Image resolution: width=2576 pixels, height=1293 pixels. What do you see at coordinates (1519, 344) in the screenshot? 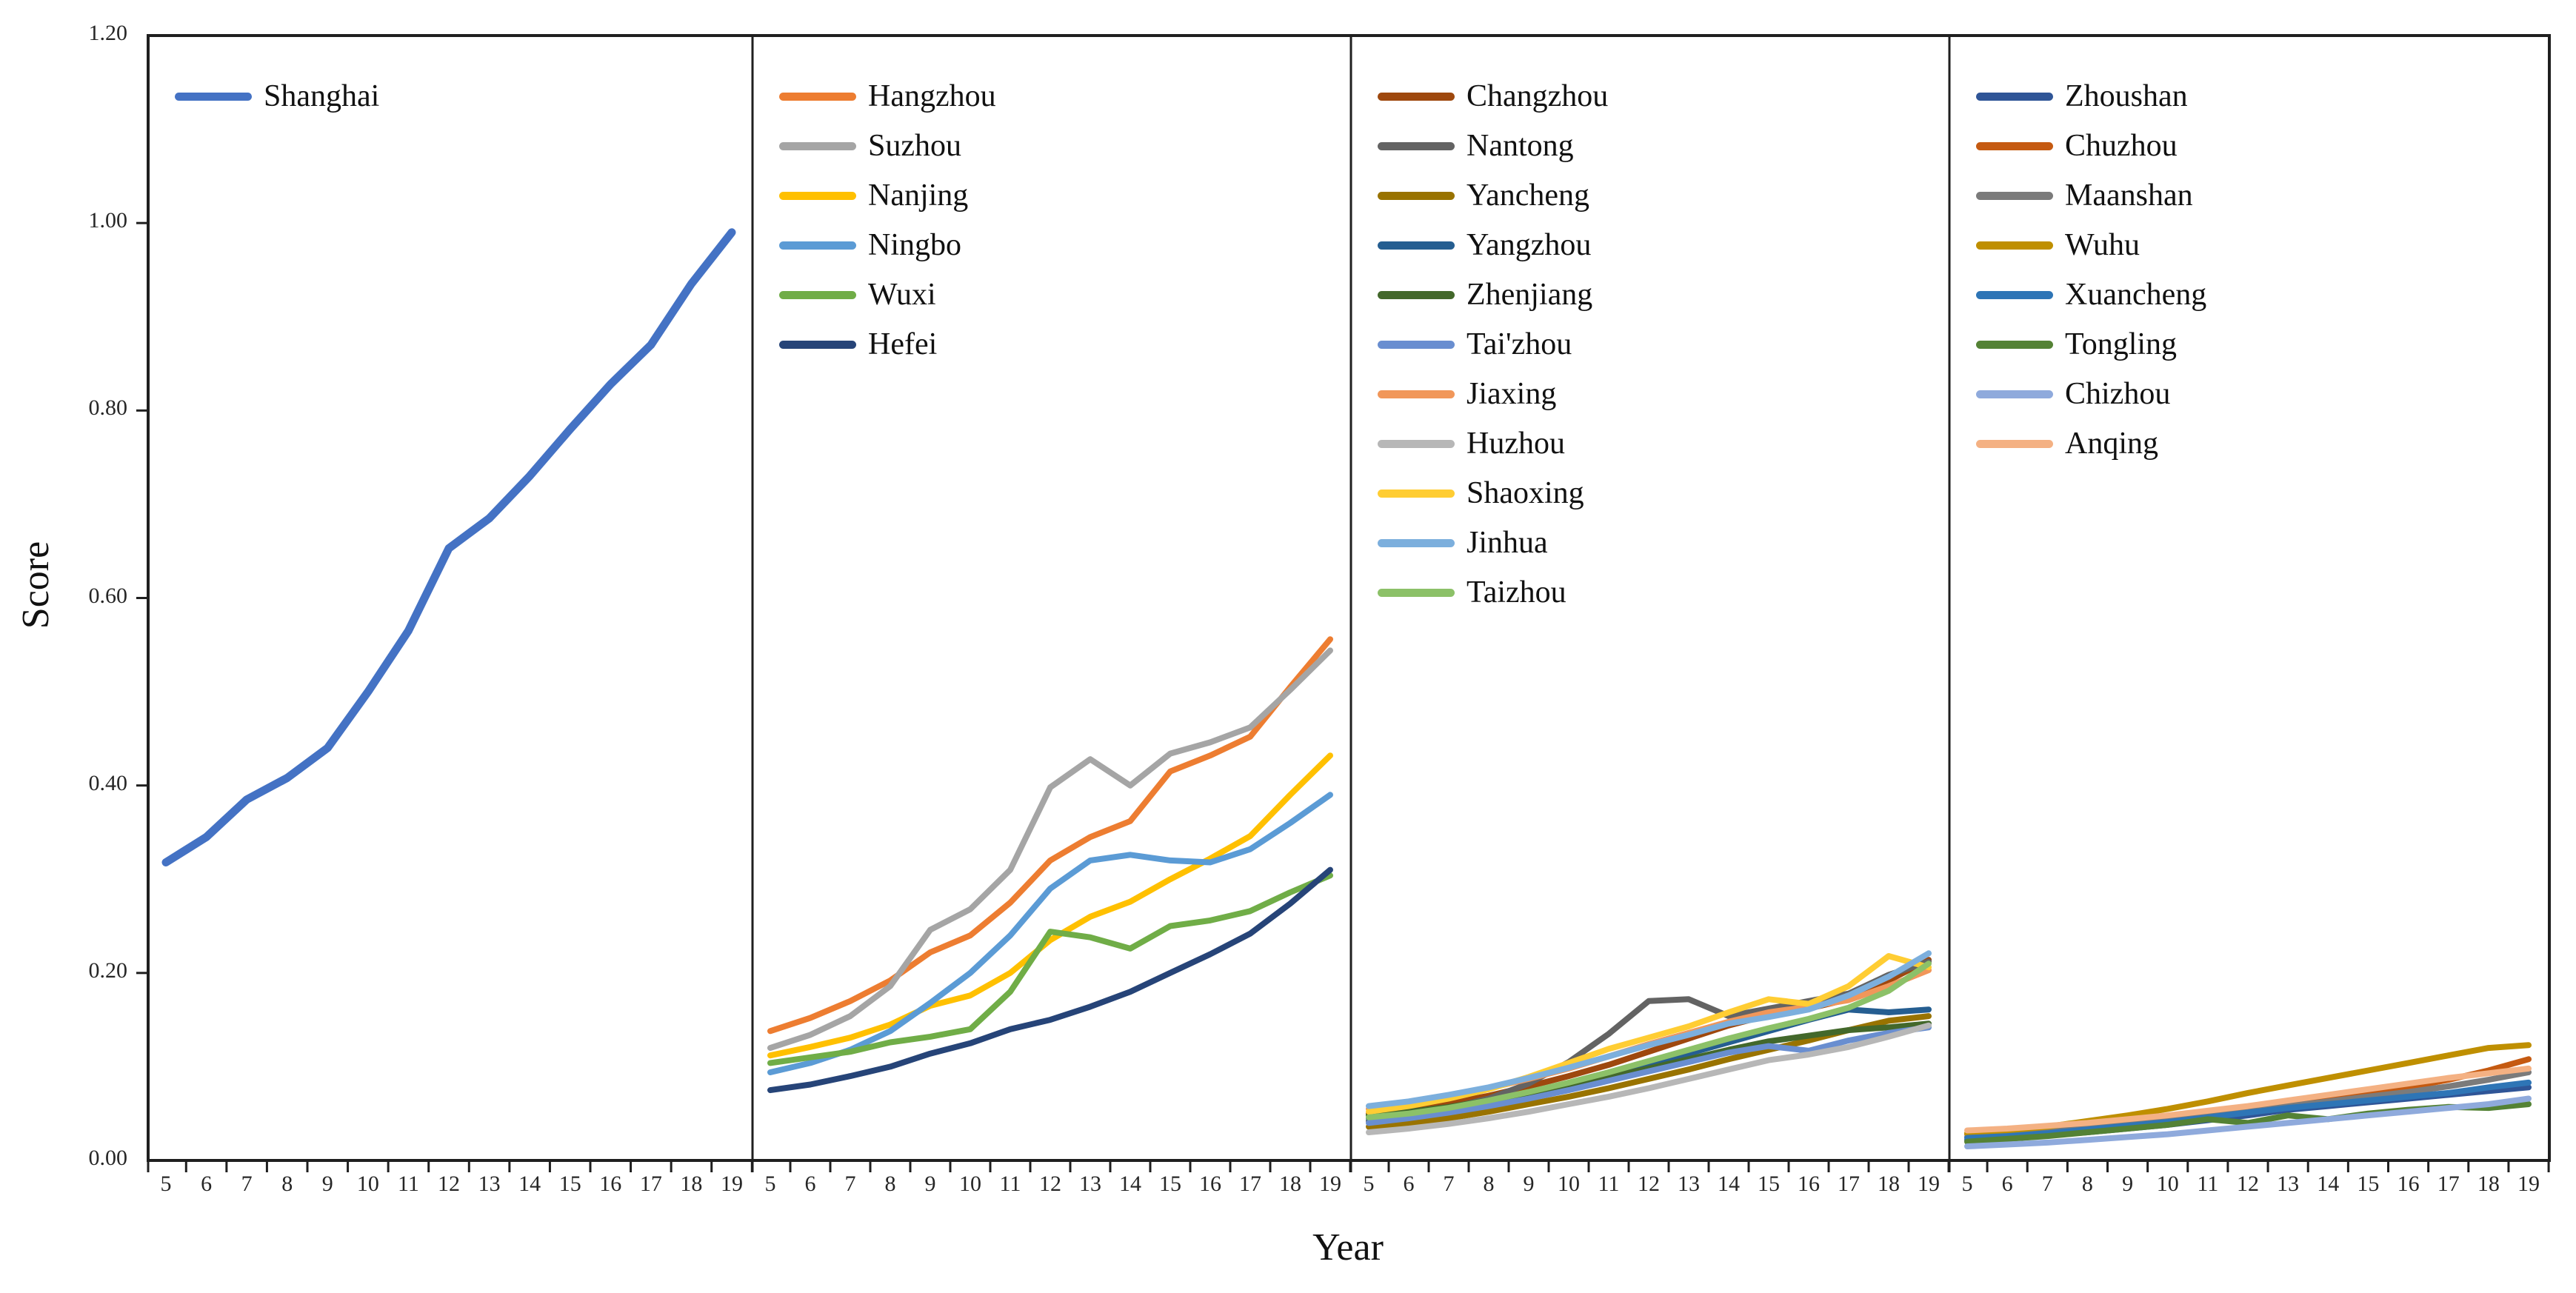
I see `legend-label: Tai'zhou` at bounding box center [1519, 344].